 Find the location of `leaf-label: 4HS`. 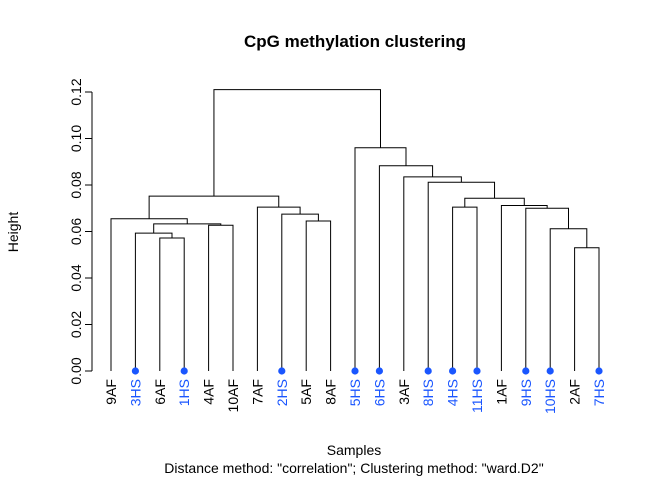

leaf-label: 4HS is located at coordinates (453, 392).